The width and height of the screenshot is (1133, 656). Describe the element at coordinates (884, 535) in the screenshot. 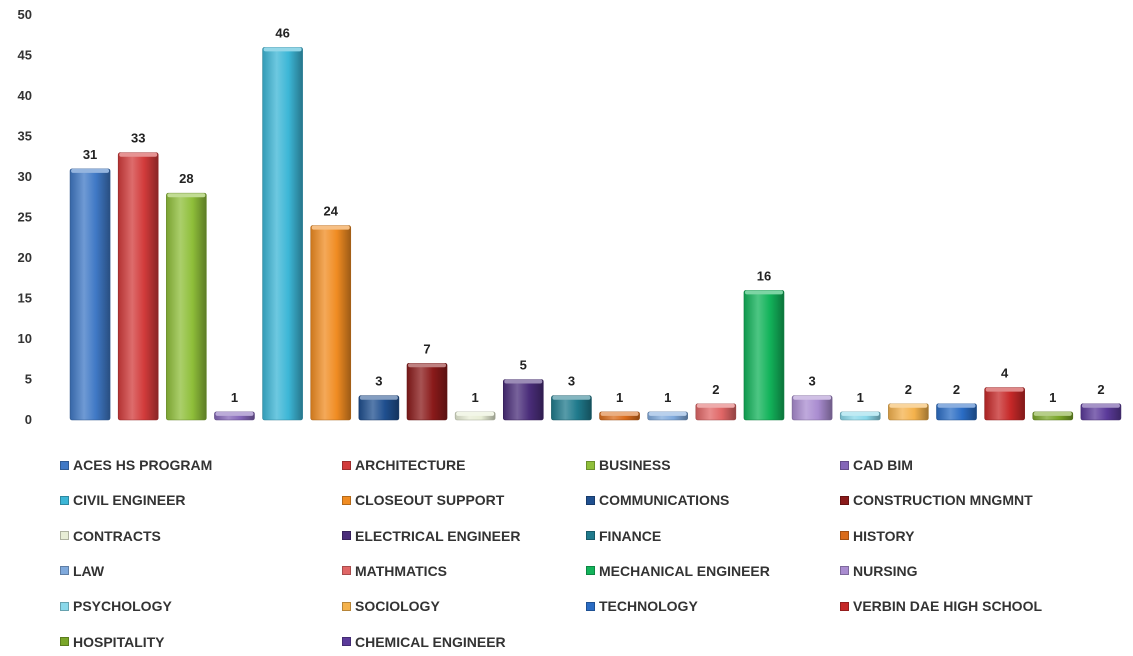

I see `legend-label: HISTORY` at that location.